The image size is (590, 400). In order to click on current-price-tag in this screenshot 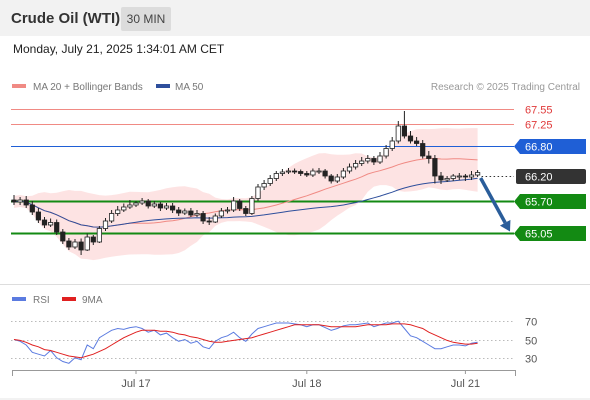, I will do `click(551, 176)`.